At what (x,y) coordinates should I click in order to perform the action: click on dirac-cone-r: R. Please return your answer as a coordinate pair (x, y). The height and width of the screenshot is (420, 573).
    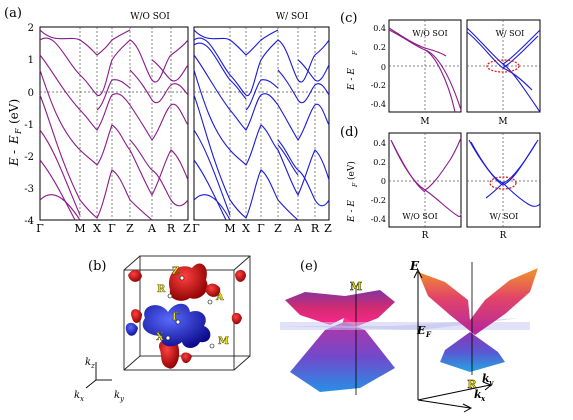
    Looking at the image, I should click on (478, 326).